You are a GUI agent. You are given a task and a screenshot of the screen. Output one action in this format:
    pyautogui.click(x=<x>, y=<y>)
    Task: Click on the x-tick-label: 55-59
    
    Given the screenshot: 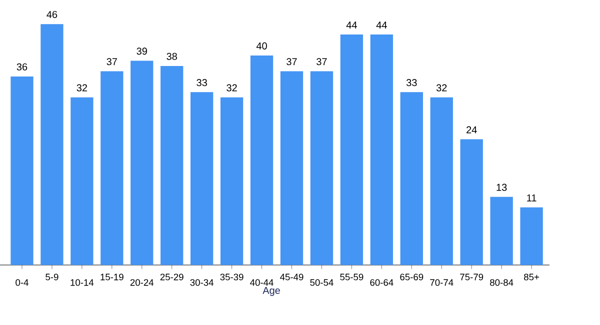 What is the action you would take?
    pyautogui.click(x=352, y=277)
    